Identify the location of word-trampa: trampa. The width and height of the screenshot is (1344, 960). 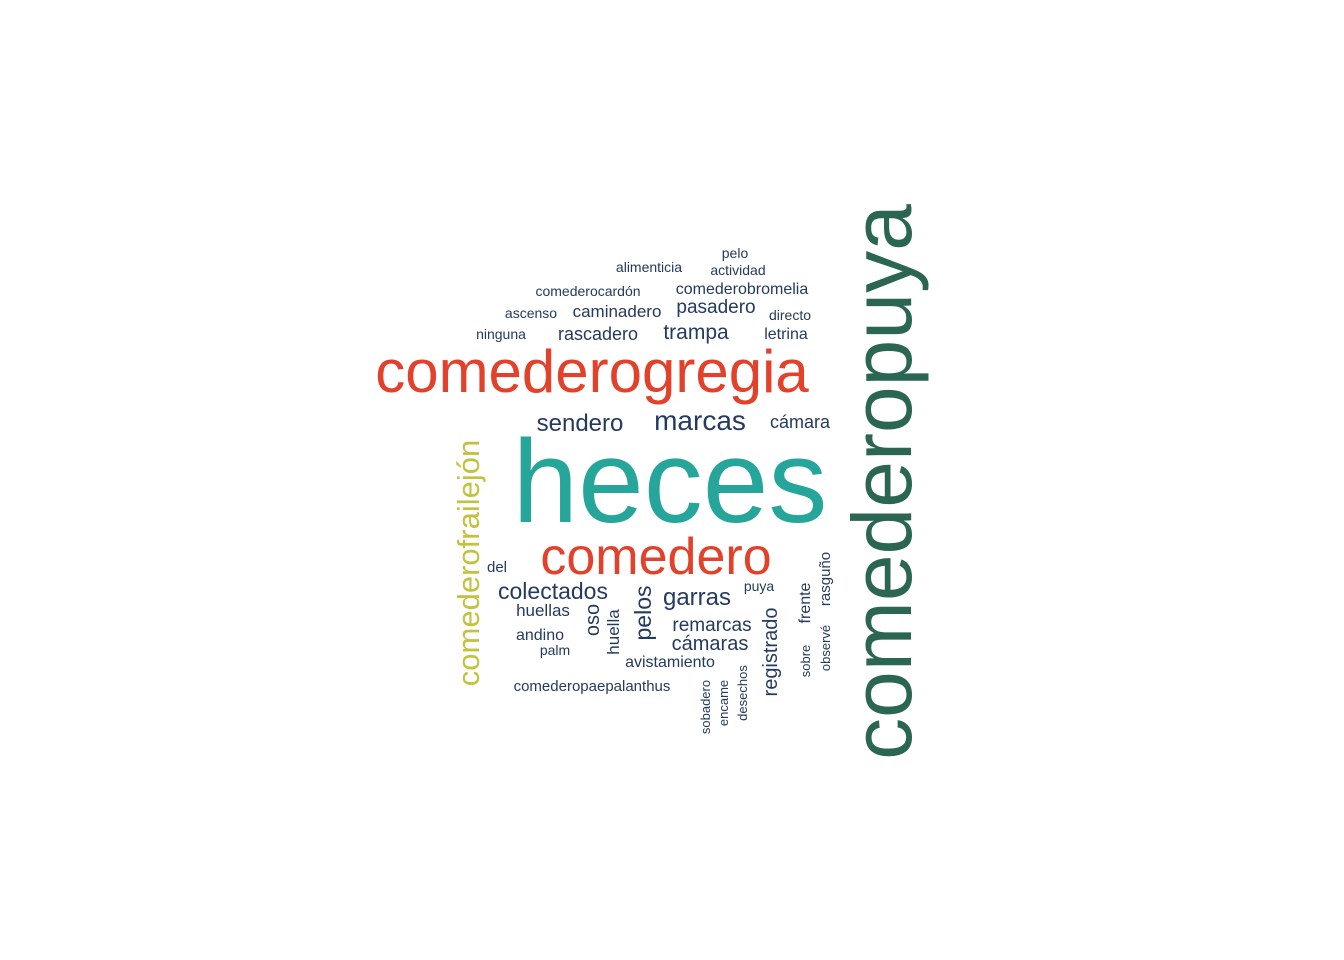
(696, 332).